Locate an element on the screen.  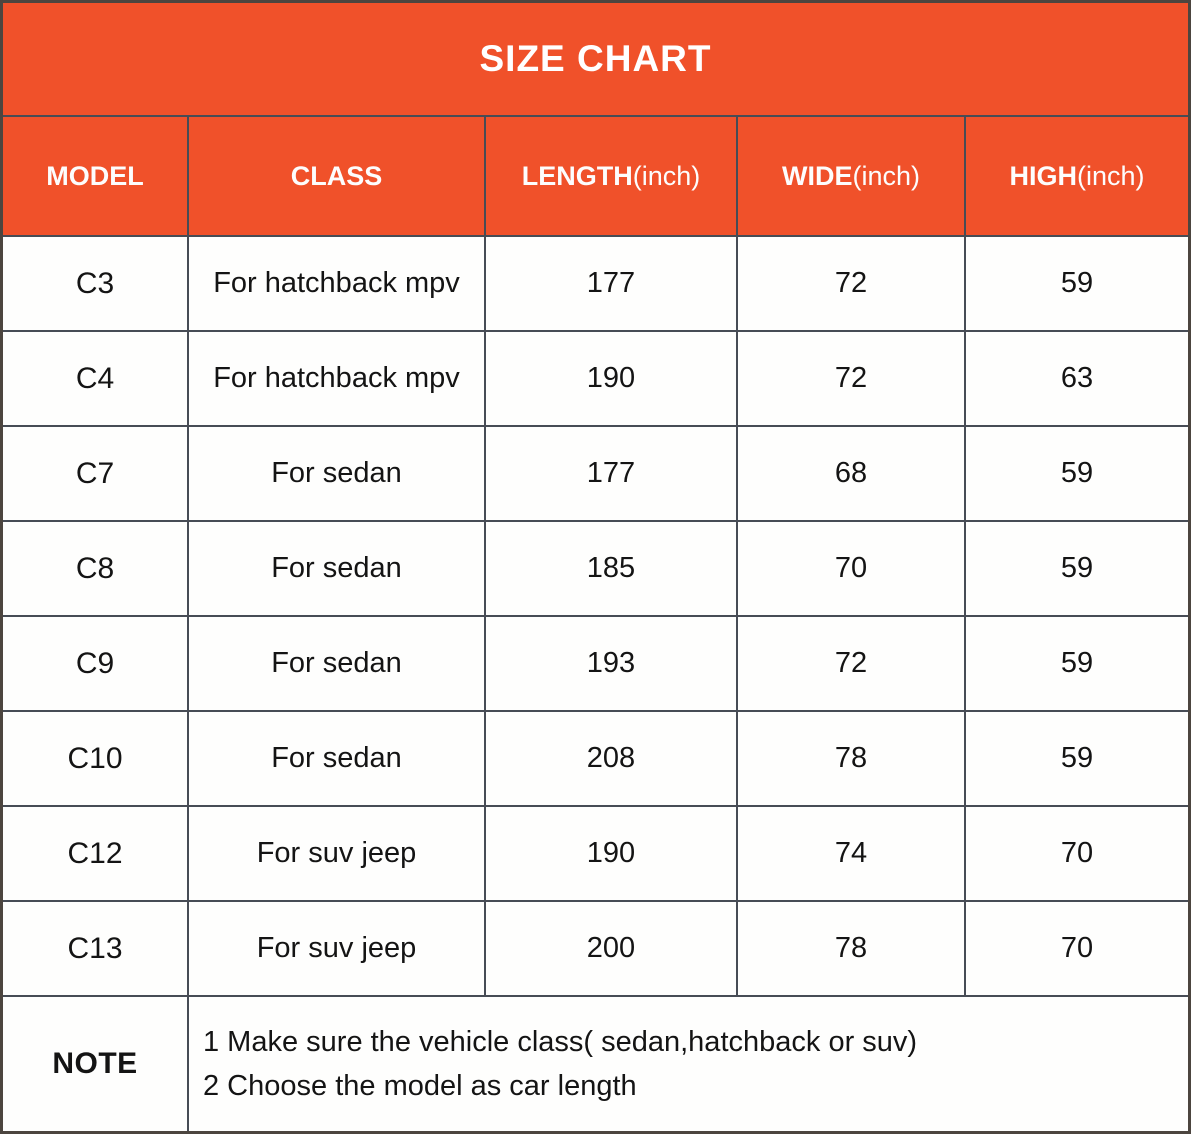
cell-model: C9 is located at coordinates (95, 663).